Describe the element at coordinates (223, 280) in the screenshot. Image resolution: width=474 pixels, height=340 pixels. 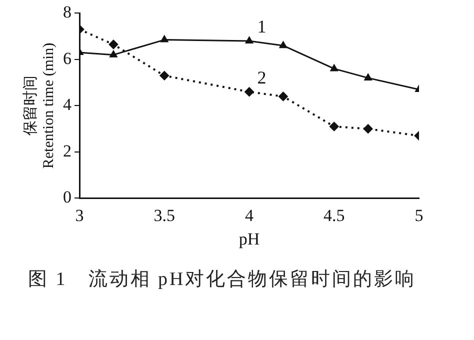
I see `caption: 图 1 流动相 pH对化合物保留时间的影响` at that location.